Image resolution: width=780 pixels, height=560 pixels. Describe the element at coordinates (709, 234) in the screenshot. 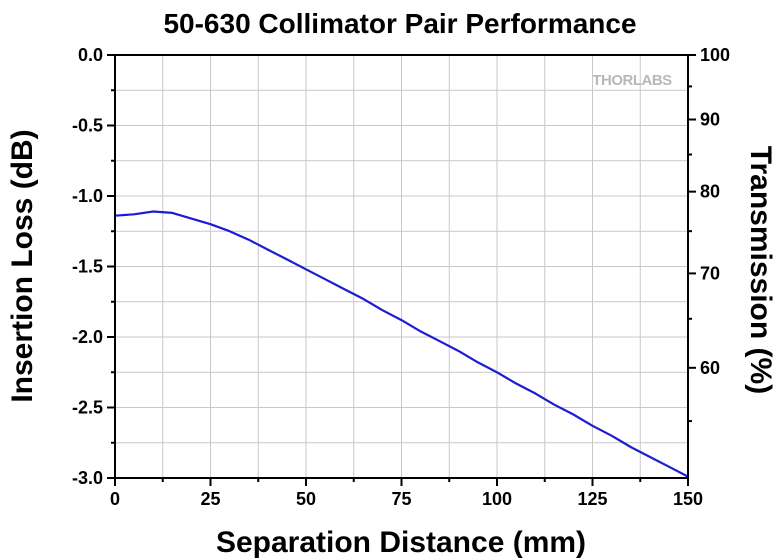

I see `y-axis-right: 100 90 80 70 60` at that location.